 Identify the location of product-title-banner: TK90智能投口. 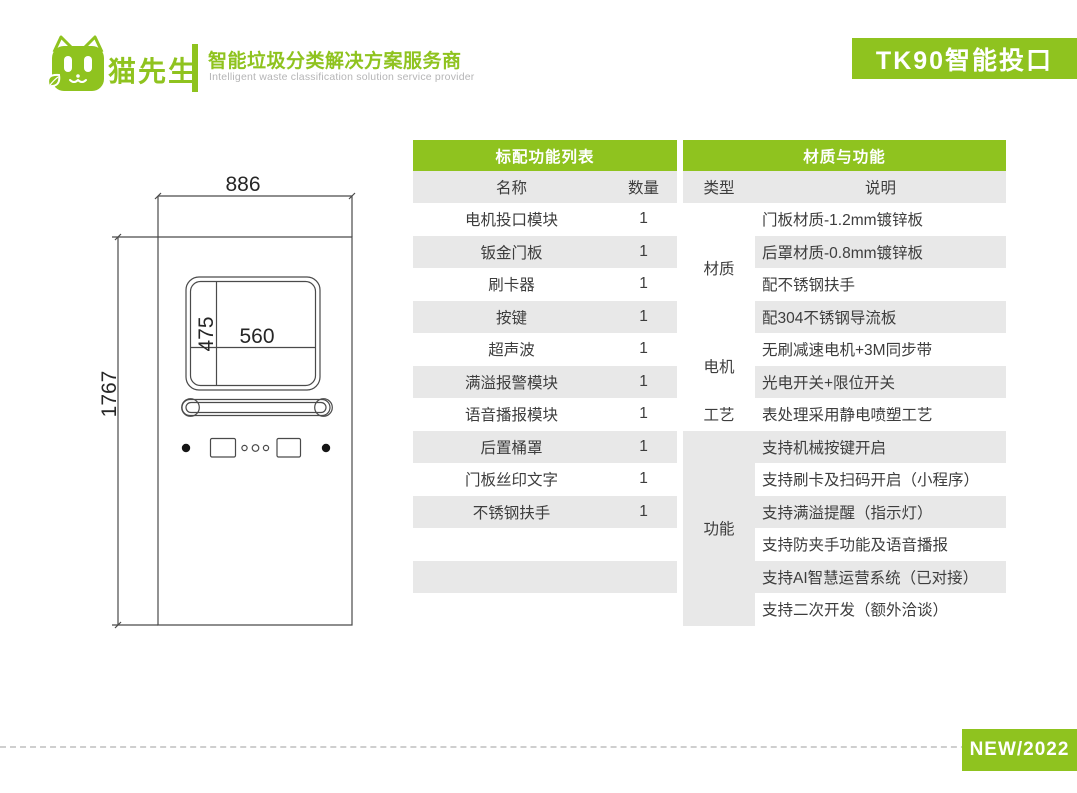
(964, 58).